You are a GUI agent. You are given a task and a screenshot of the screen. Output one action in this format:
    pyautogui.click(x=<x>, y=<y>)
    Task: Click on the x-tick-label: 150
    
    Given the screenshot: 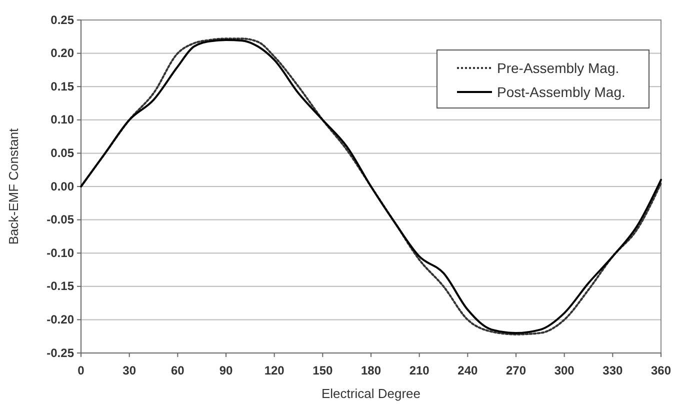 What is the action you would take?
    pyautogui.click(x=322, y=370)
    